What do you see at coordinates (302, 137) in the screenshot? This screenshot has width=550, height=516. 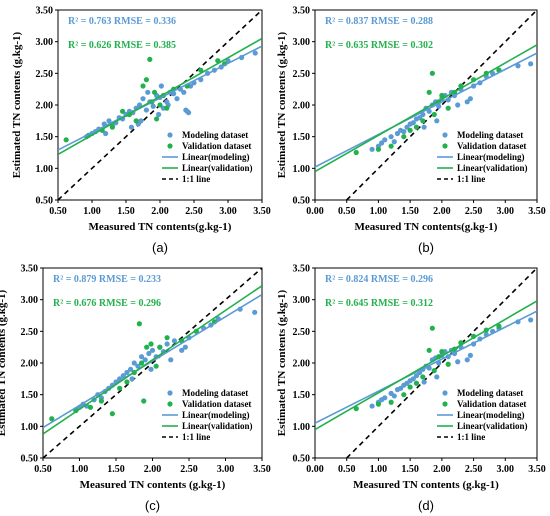 I see `y-tick-label: 1.50` at bounding box center [302, 137].